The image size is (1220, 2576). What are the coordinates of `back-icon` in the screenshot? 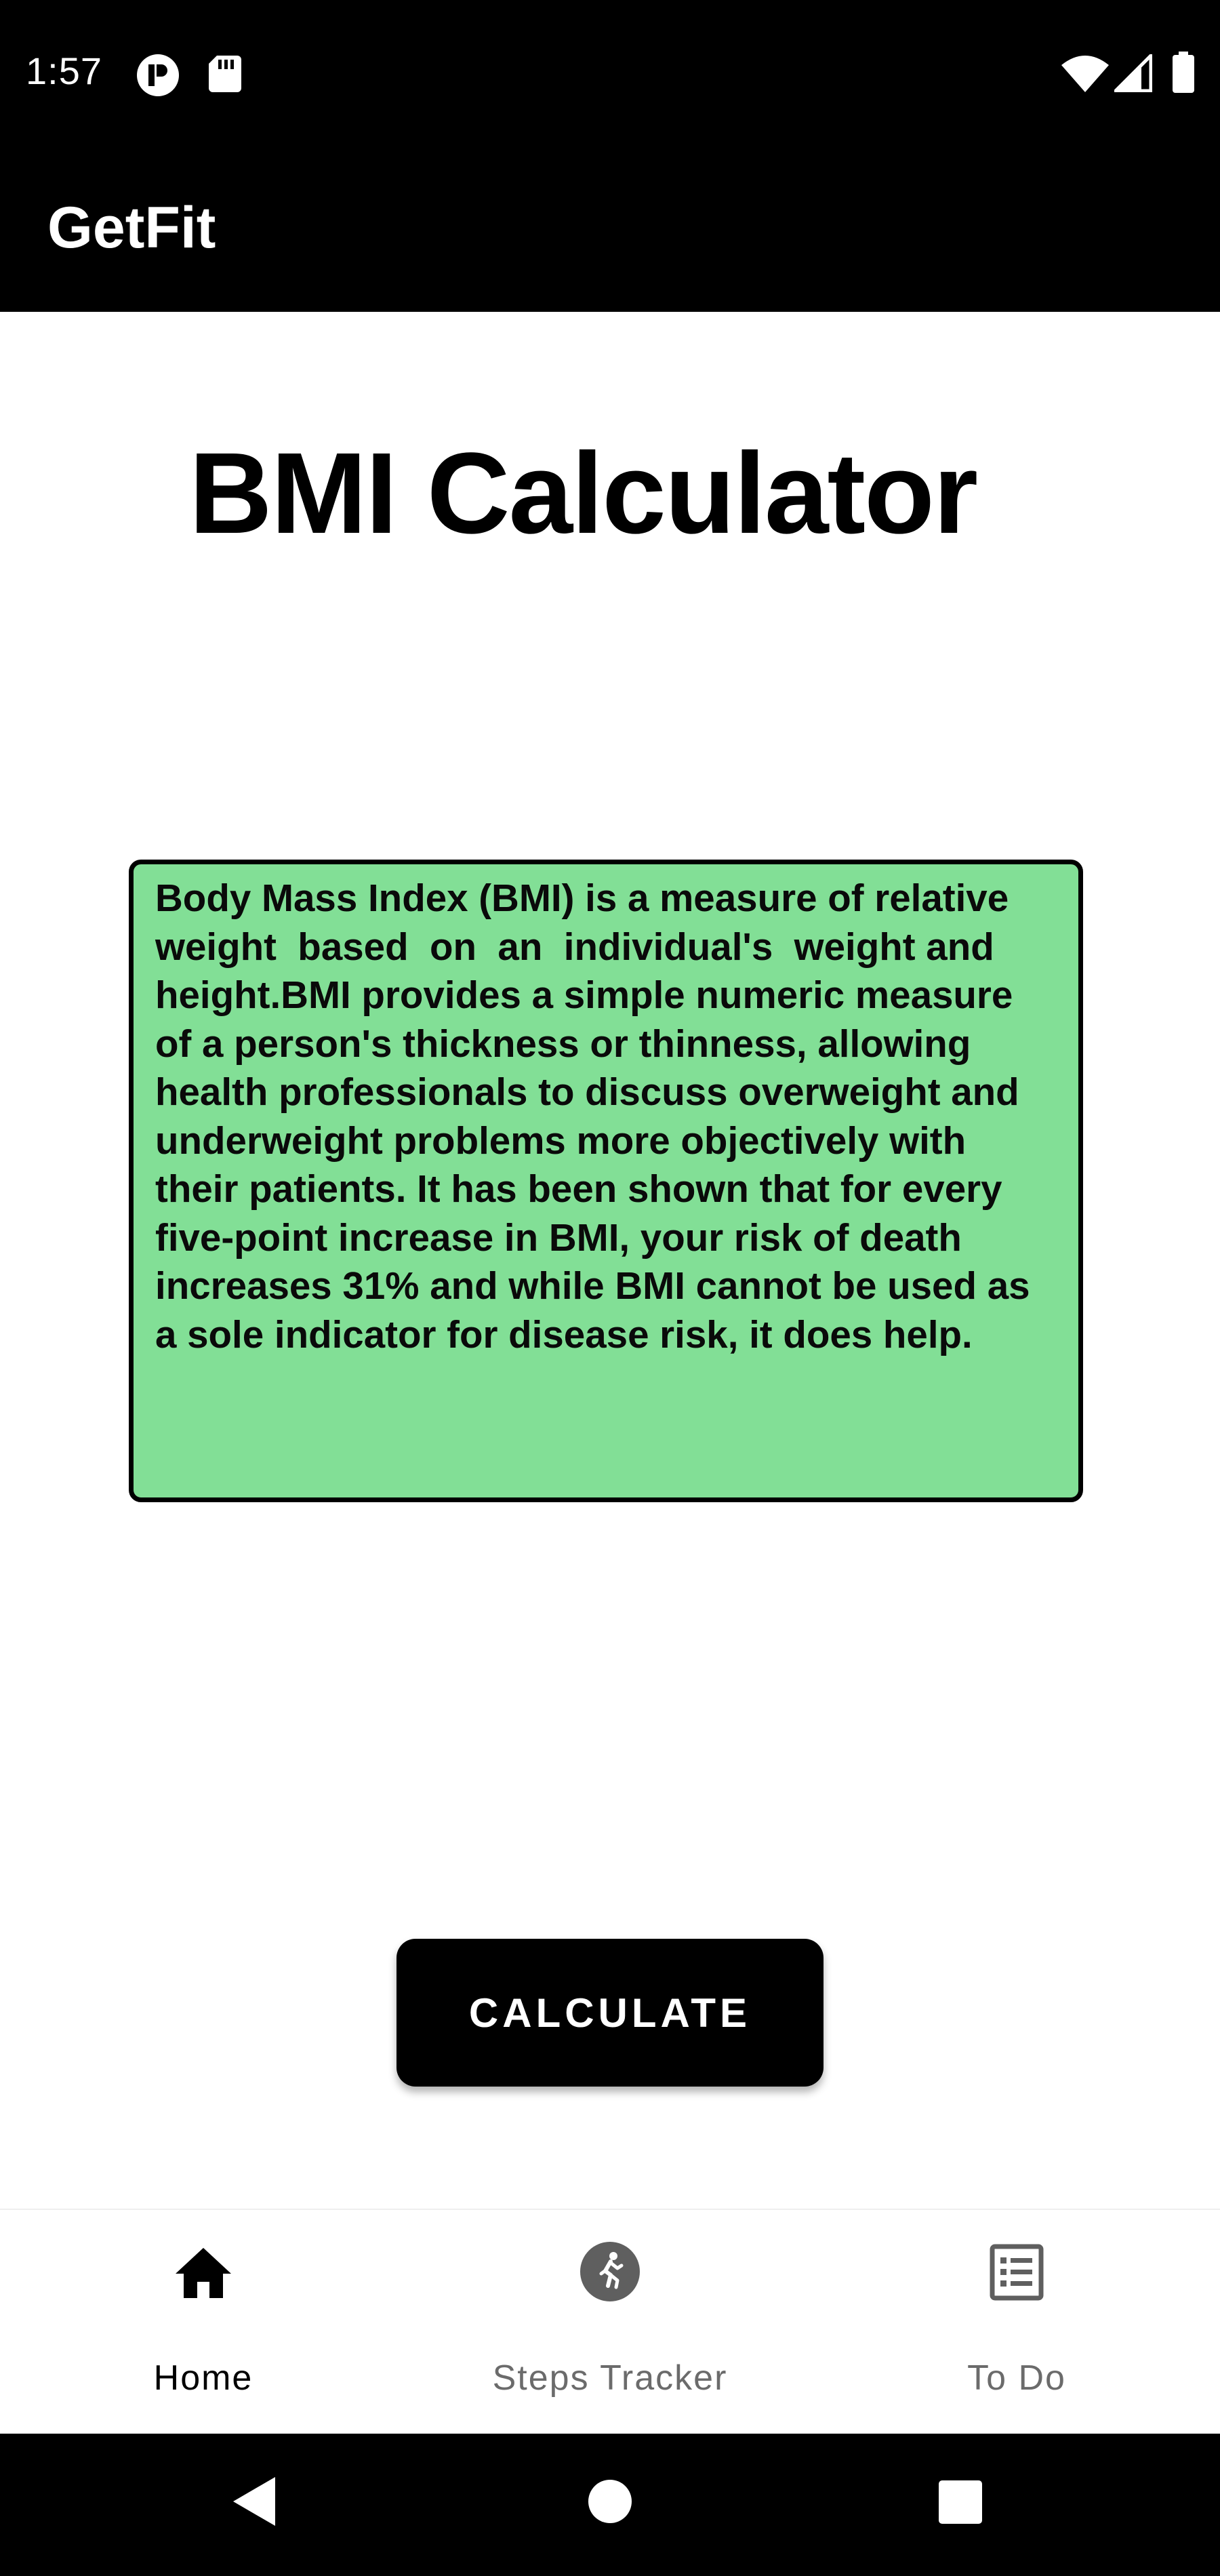 It's located at (254, 2503).